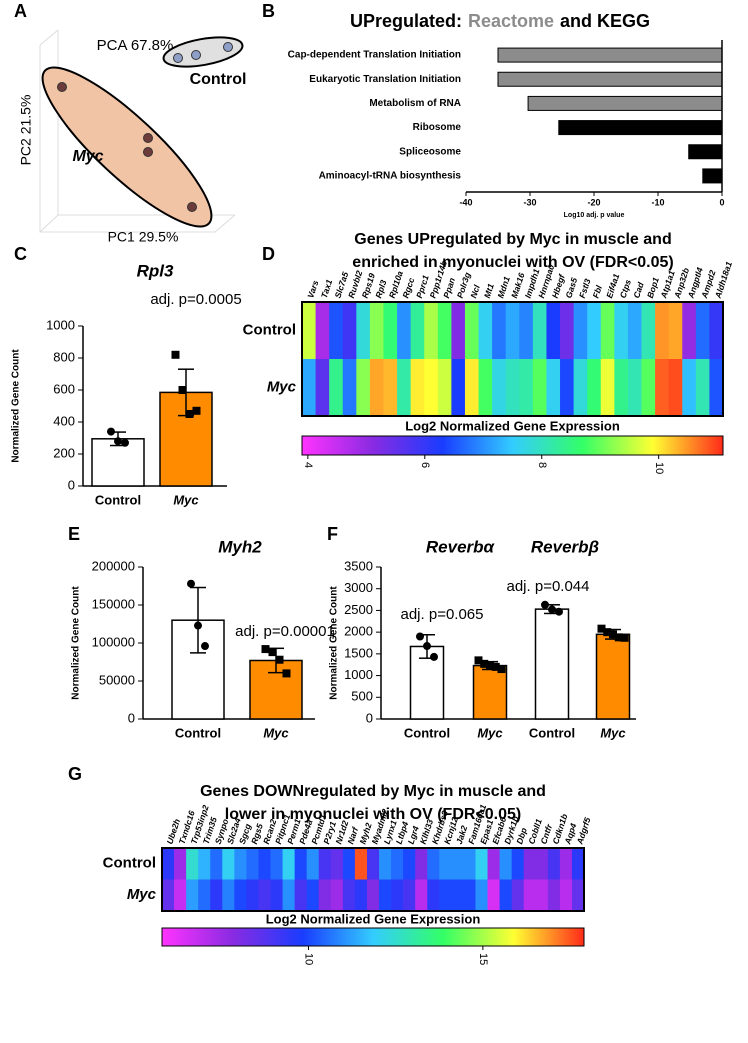  I want to click on title-part: Reactome, so click(511, 21).